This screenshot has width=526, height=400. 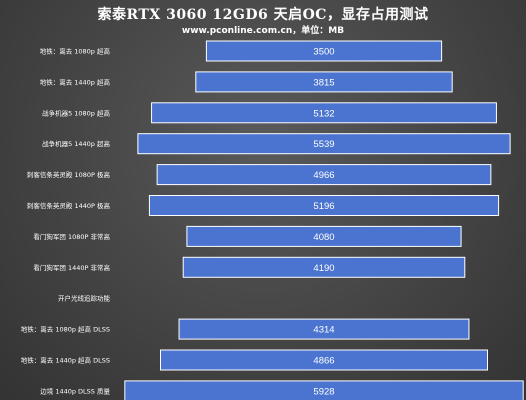 I want to click on category-label: 地铁：离去 1080p 超高, so click(x=75, y=51).